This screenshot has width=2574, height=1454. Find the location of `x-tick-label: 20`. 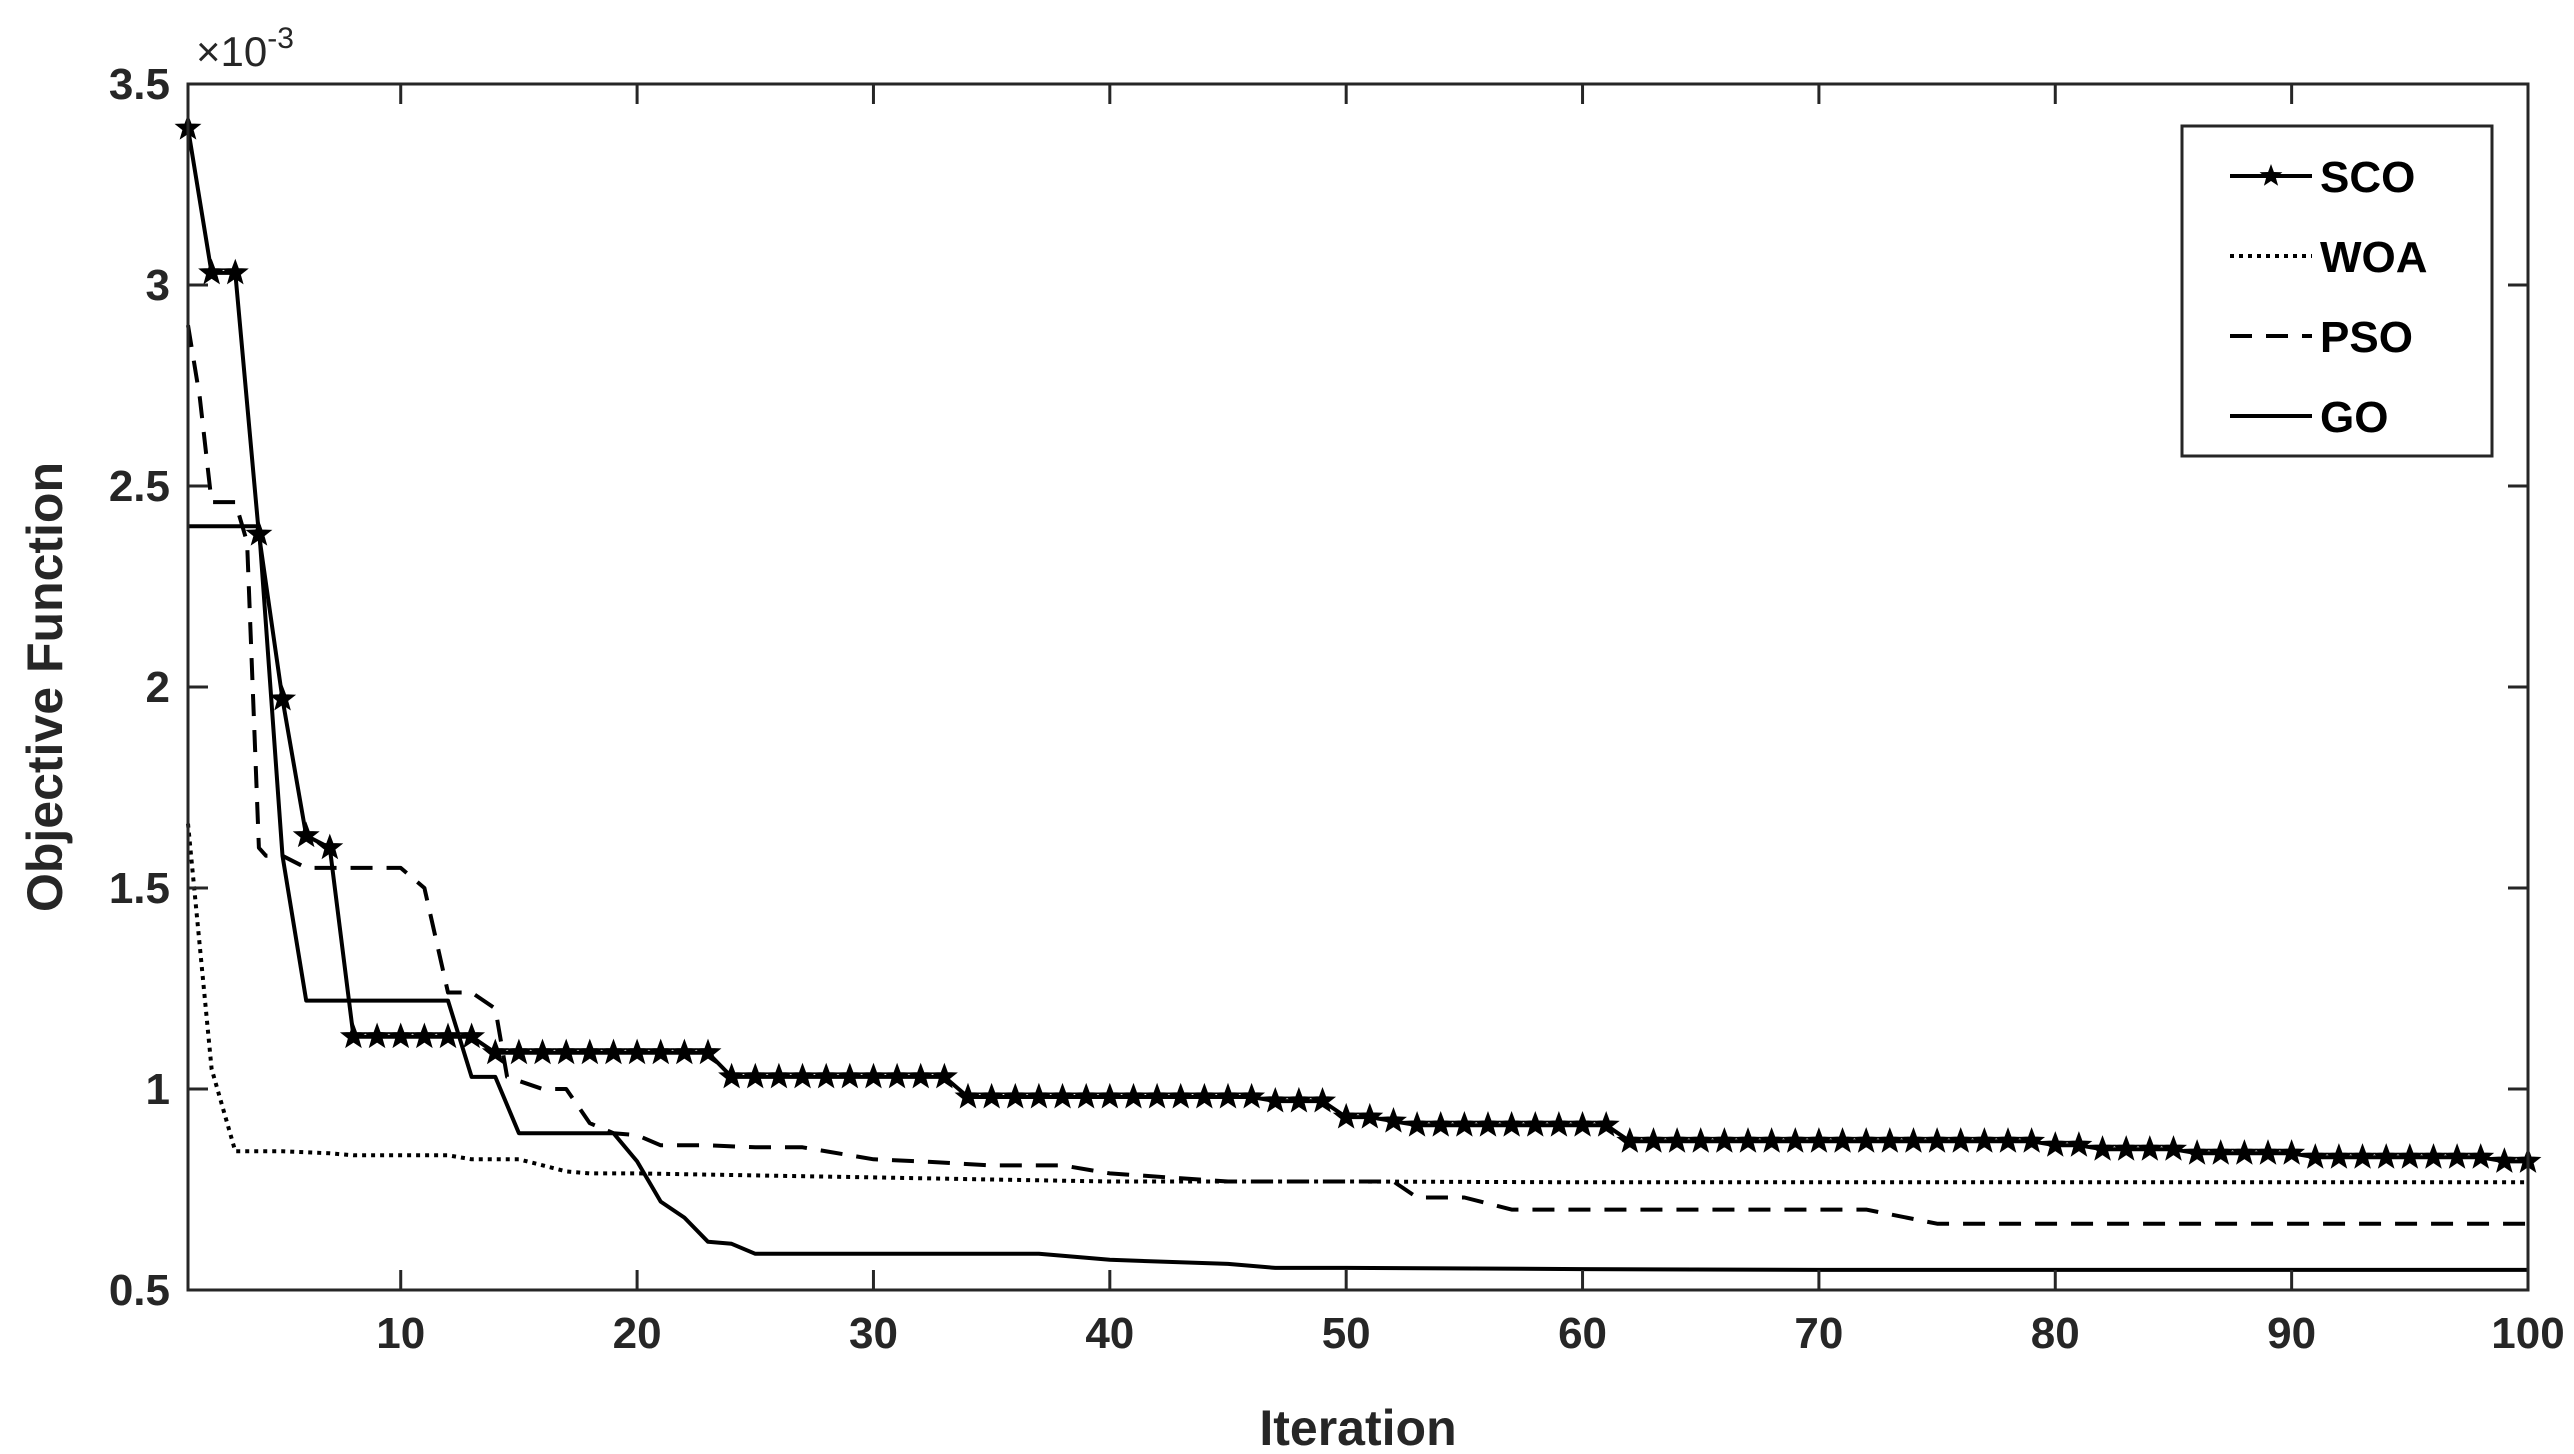

x-tick-label: 20 is located at coordinates (637, 1333).